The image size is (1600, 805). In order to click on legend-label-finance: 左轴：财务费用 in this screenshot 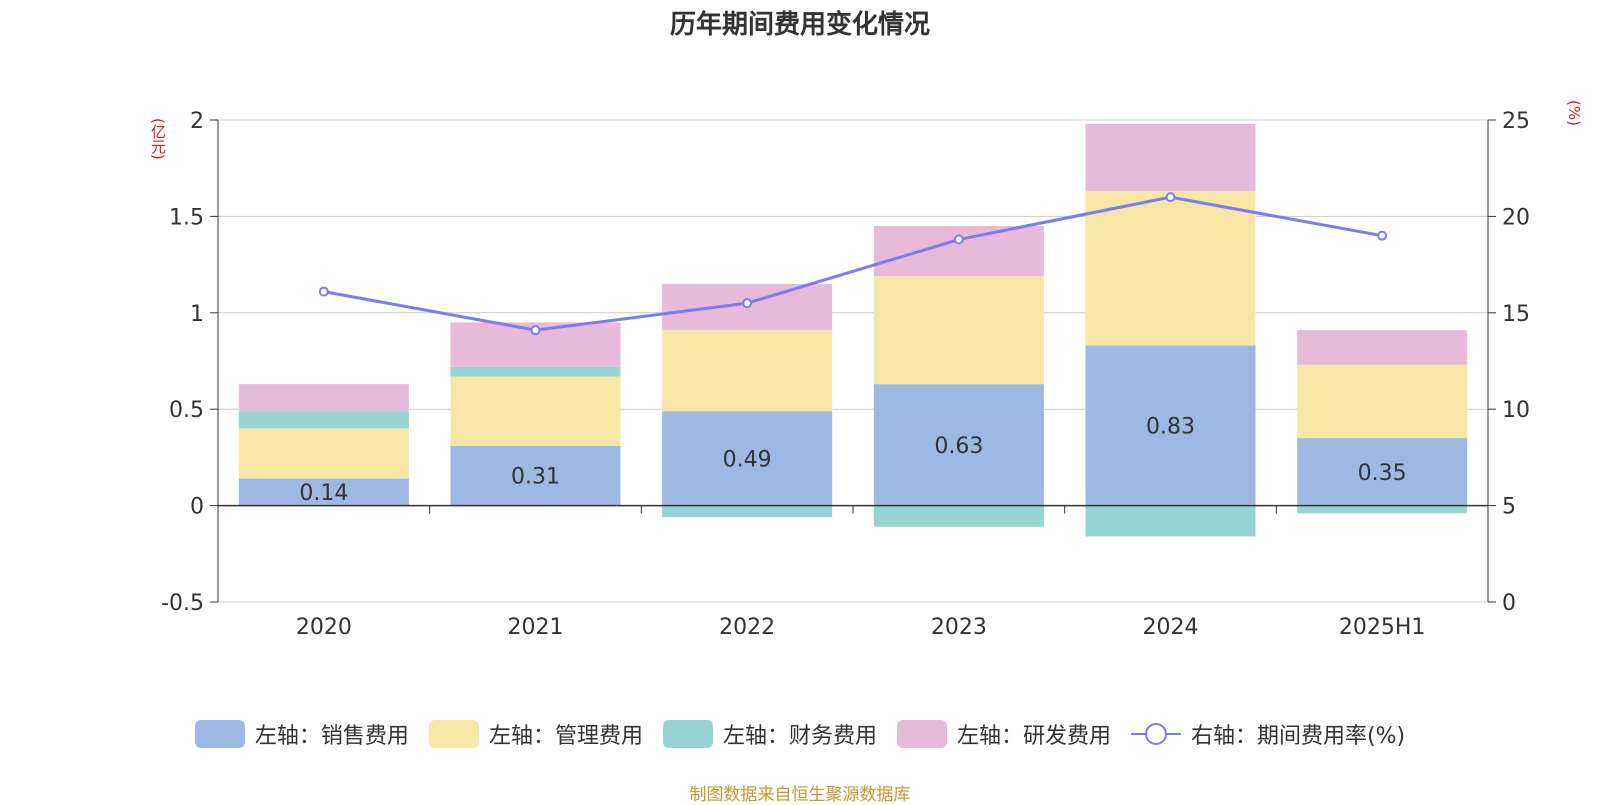, I will do `click(799, 736)`.